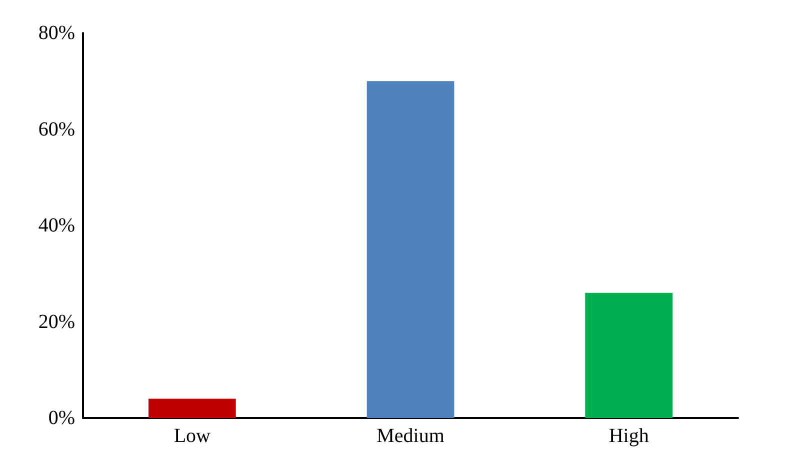 The width and height of the screenshot is (788, 473). What do you see at coordinates (193, 436) in the screenshot?
I see `x-tick-label: Low` at bounding box center [193, 436].